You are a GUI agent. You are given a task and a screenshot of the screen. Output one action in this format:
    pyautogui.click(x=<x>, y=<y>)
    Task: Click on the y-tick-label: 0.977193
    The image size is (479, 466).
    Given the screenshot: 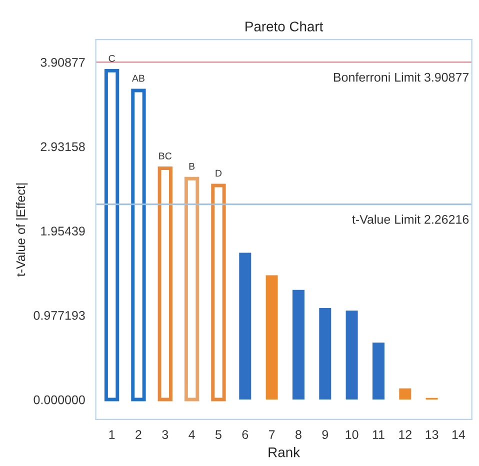 What is the action you would take?
    pyautogui.click(x=59, y=315)
    